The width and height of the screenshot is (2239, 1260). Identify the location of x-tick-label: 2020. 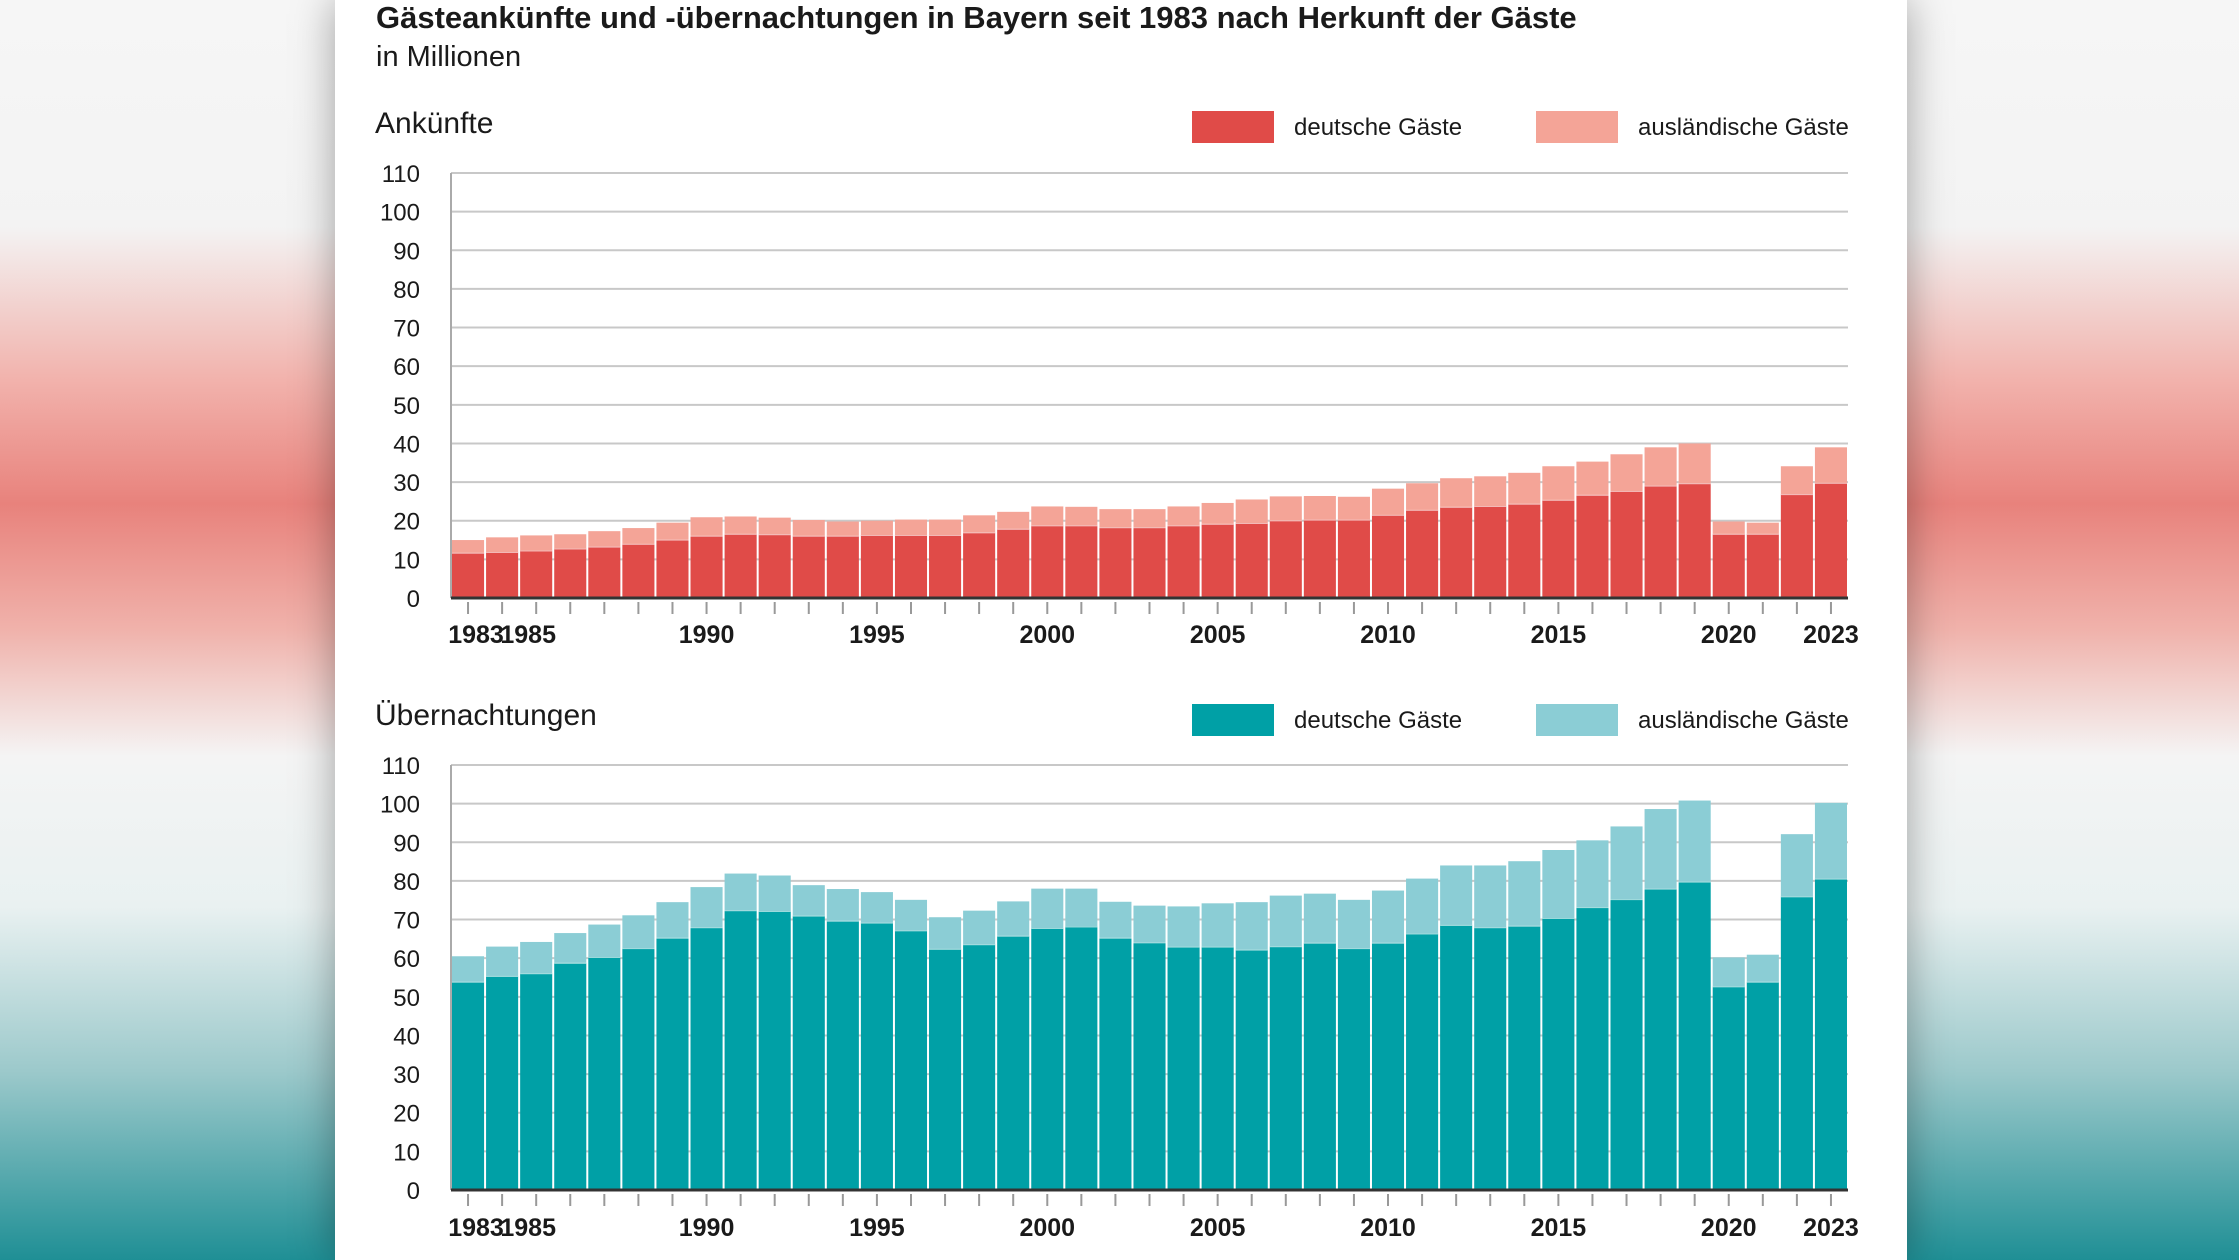
(1729, 635).